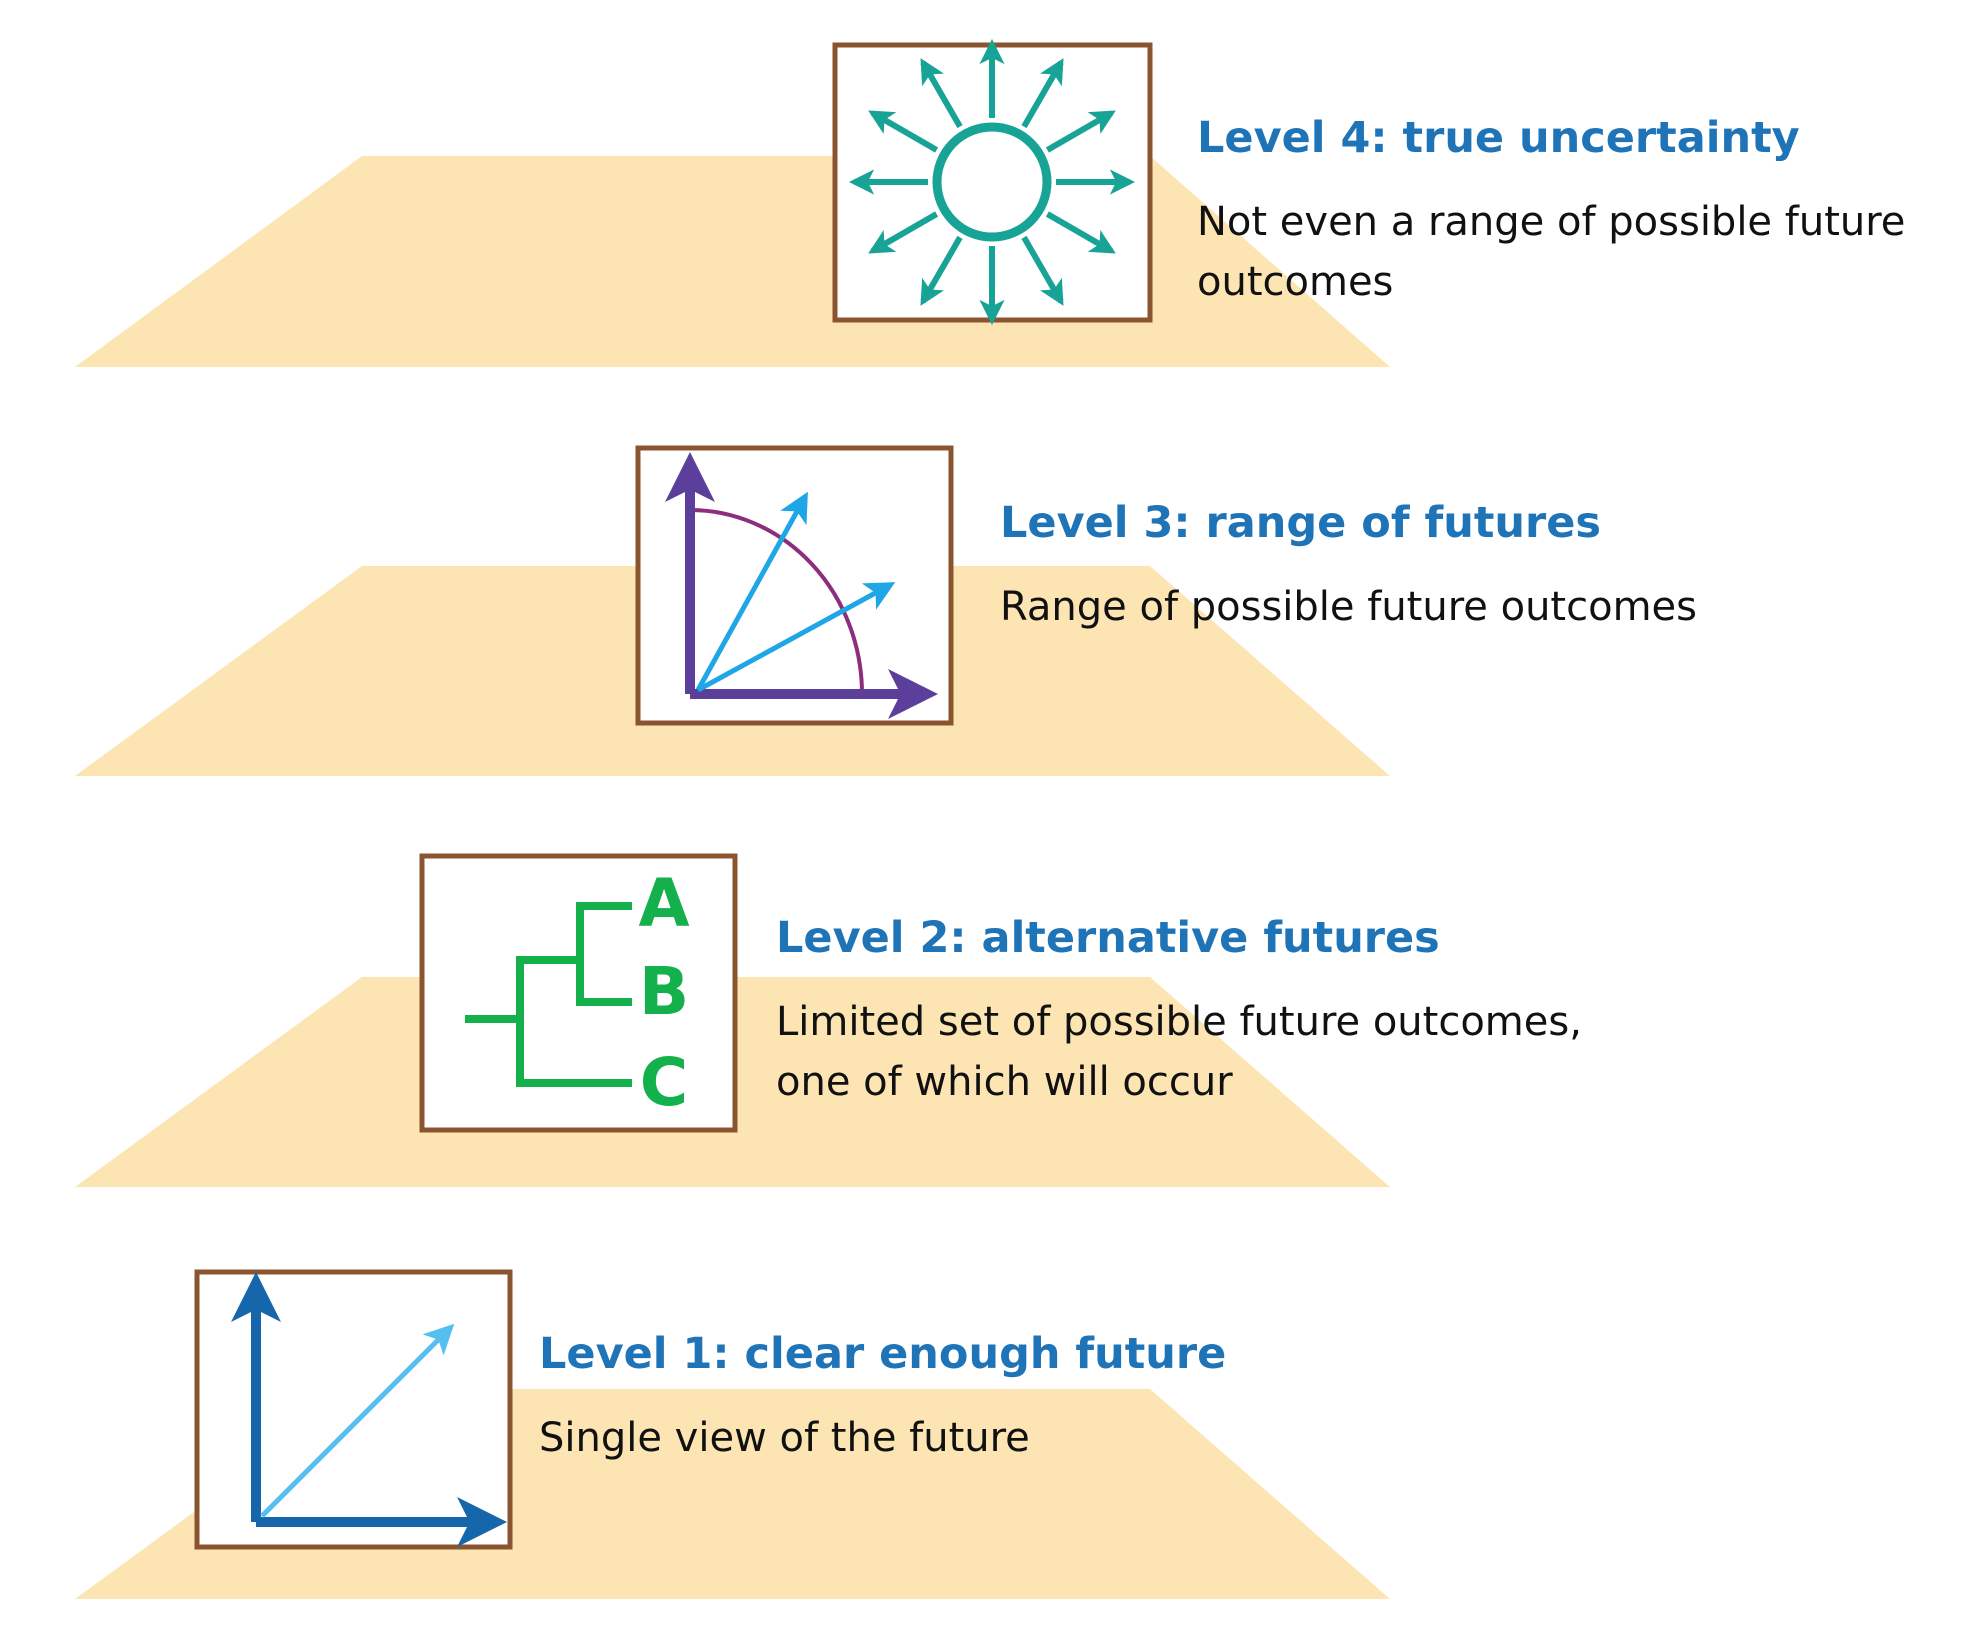 The width and height of the screenshot is (1974, 1644). Describe the element at coordinates (353, 1409) in the screenshot. I see `single-direction-icon` at that location.